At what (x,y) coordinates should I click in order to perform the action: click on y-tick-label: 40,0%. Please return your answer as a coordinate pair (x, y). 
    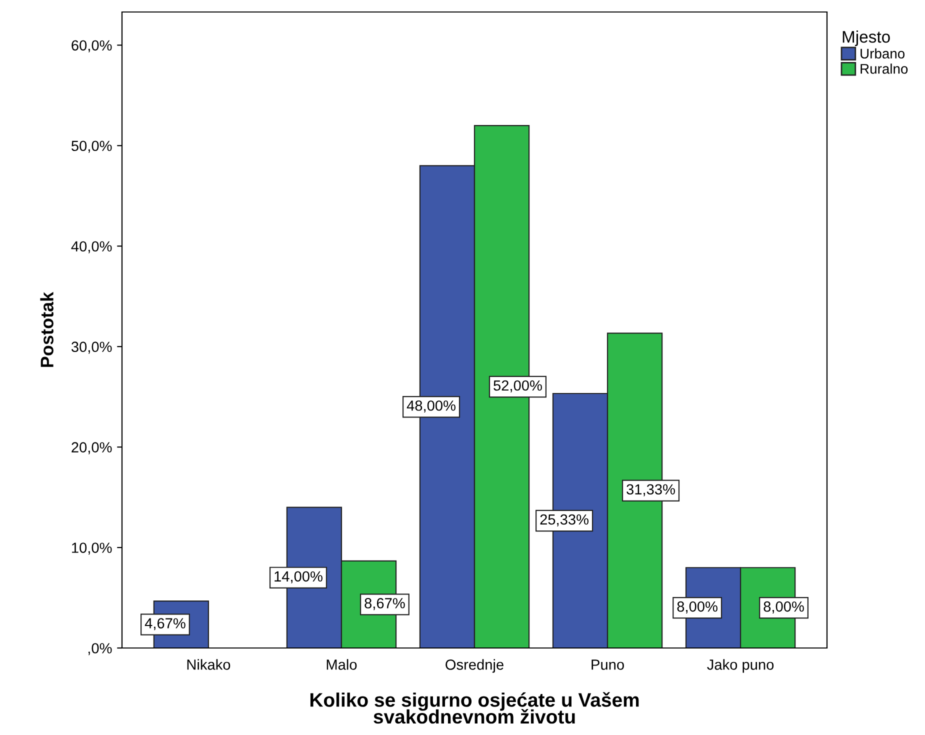
    Looking at the image, I should click on (91, 247).